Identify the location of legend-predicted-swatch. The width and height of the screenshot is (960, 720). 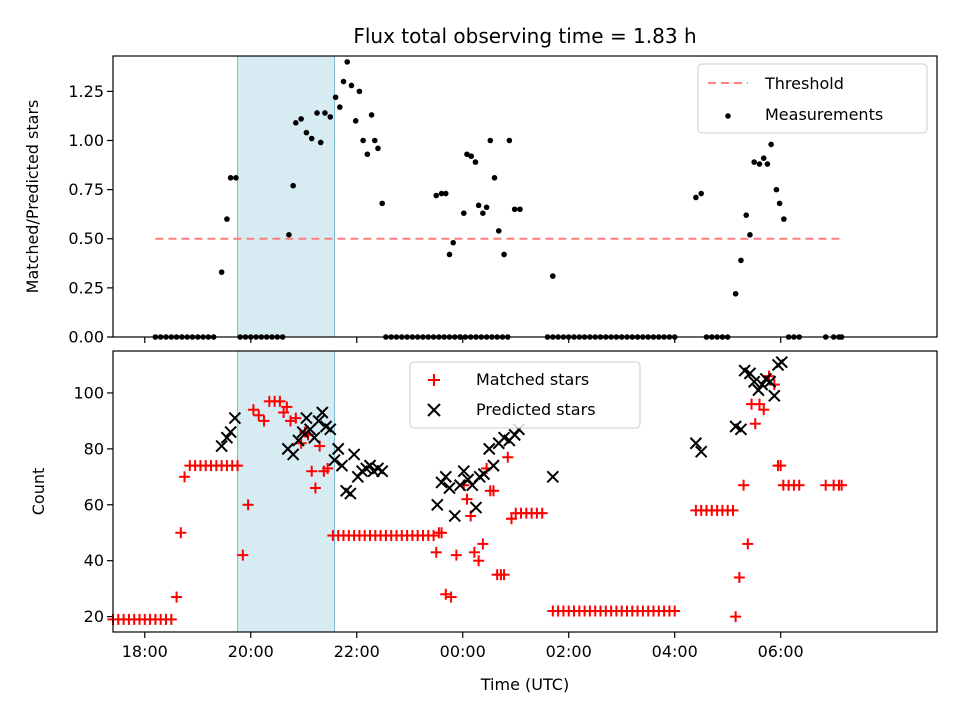
(434, 410).